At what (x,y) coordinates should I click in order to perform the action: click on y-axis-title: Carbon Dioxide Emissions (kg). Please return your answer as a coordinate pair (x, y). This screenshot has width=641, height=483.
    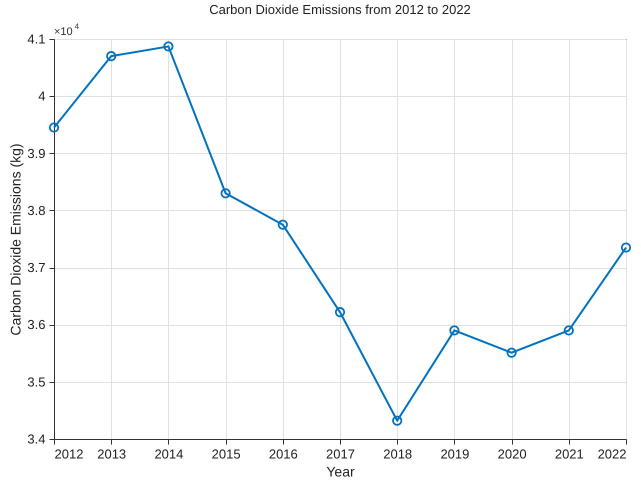
    Looking at the image, I should click on (15, 239).